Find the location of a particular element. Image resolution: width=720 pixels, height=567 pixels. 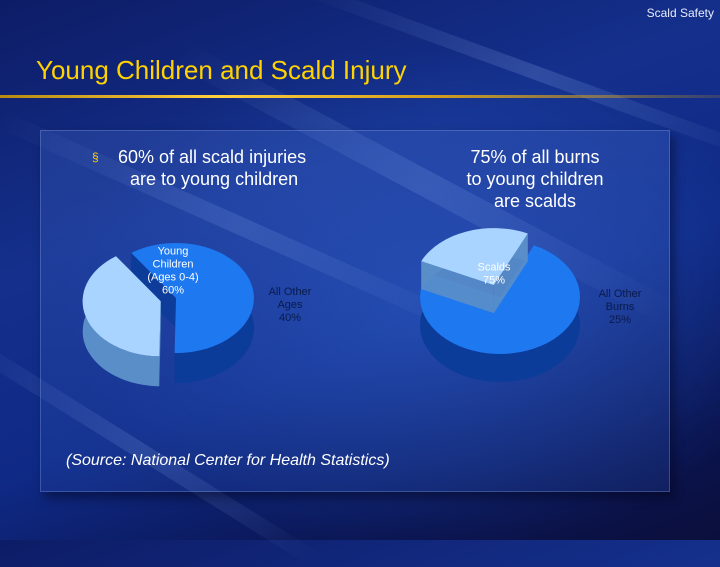

slide-corner-label: Scald Safety is located at coordinates (680, 13).